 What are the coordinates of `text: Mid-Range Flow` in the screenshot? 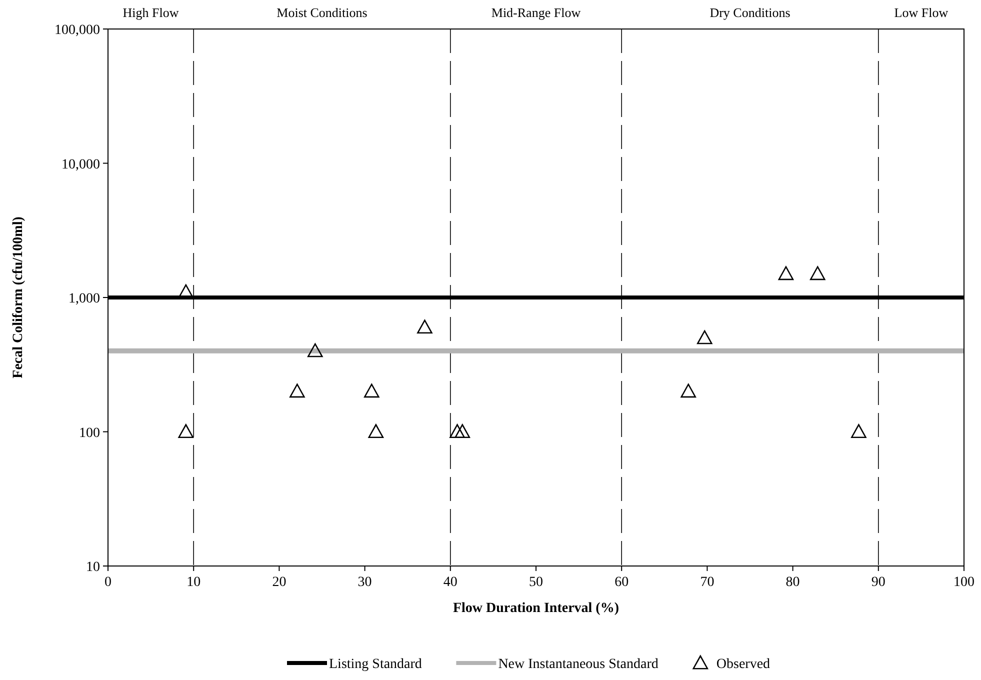 It's located at (536, 12).